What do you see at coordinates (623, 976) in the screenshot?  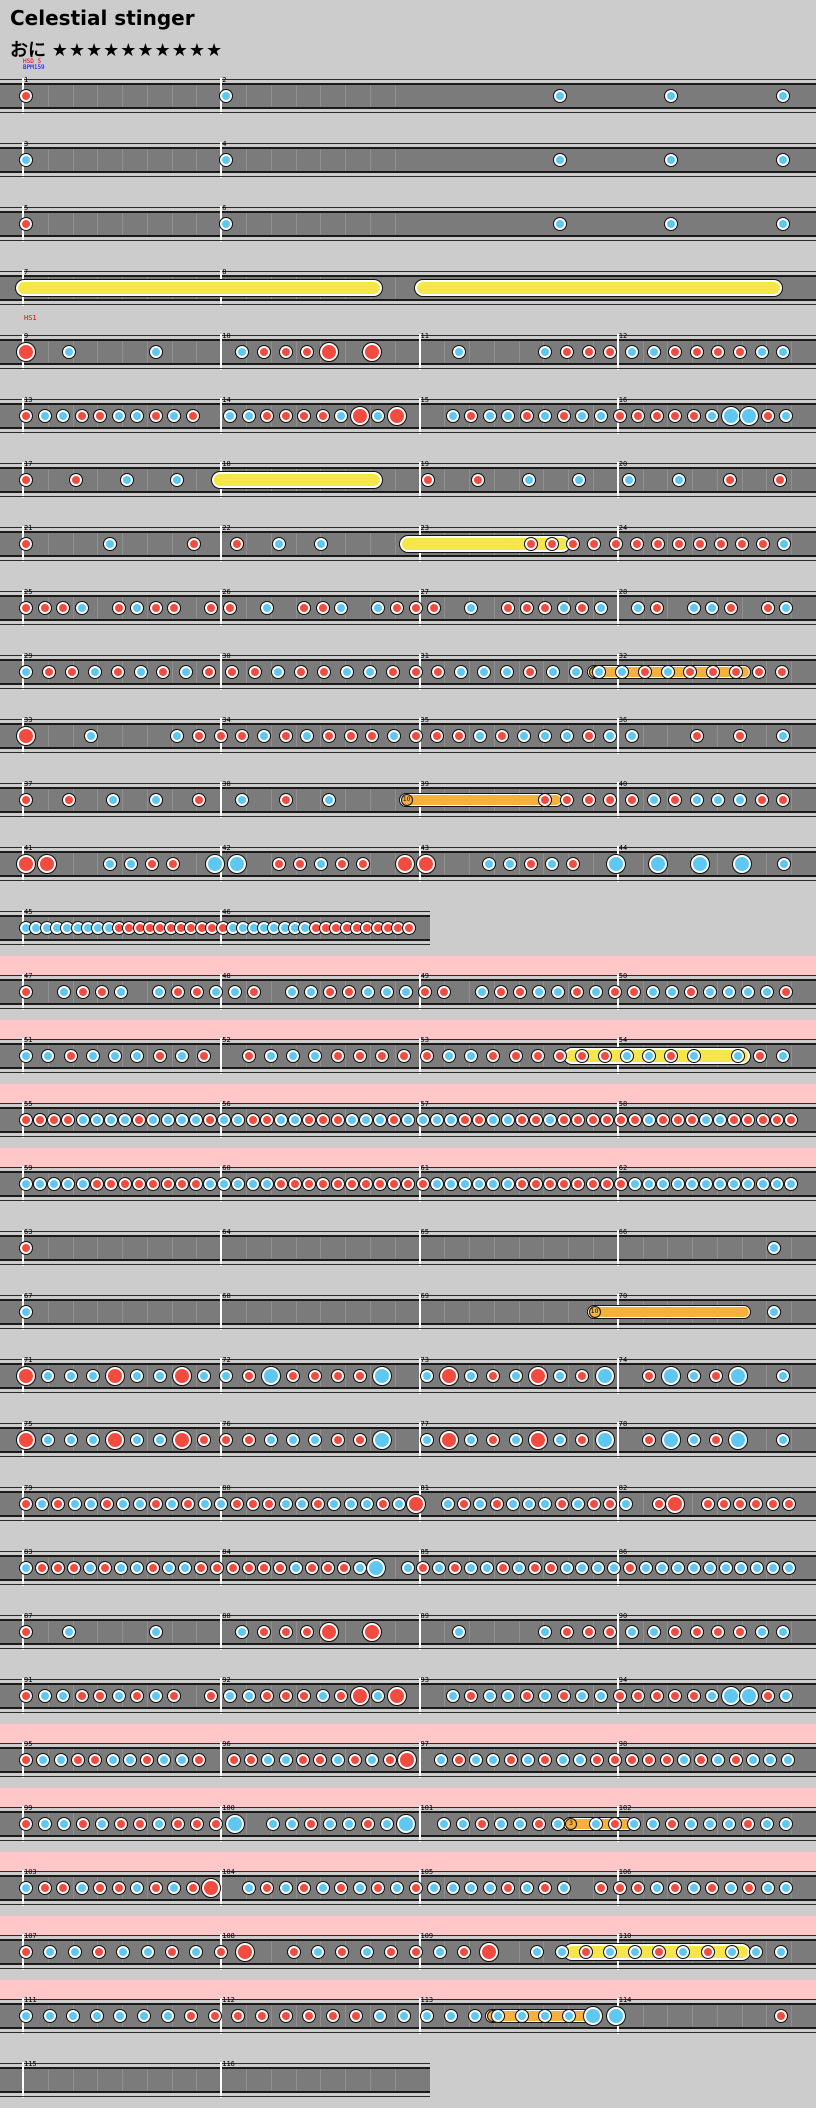 I see `measure-number: 50` at bounding box center [623, 976].